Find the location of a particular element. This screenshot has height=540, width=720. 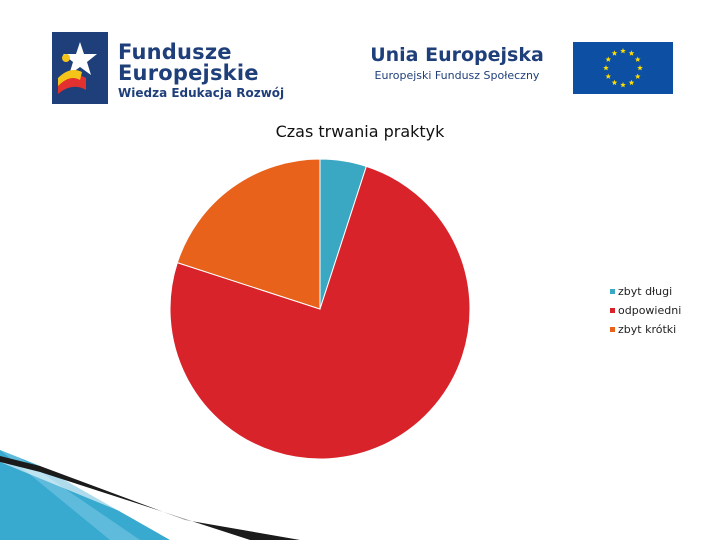

legend-item: zbyt krótki is located at coordinates (645, 329).